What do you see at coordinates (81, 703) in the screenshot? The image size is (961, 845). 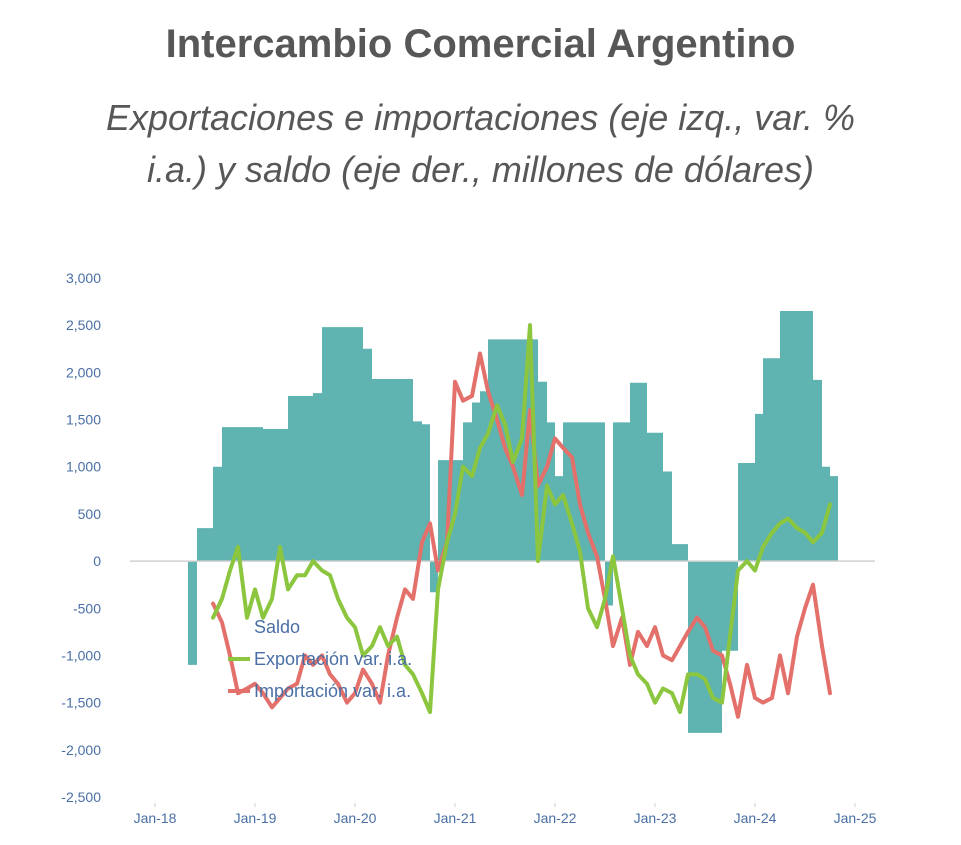 I see `y-tick-label: -1,500` at bounding box center [81, 703].